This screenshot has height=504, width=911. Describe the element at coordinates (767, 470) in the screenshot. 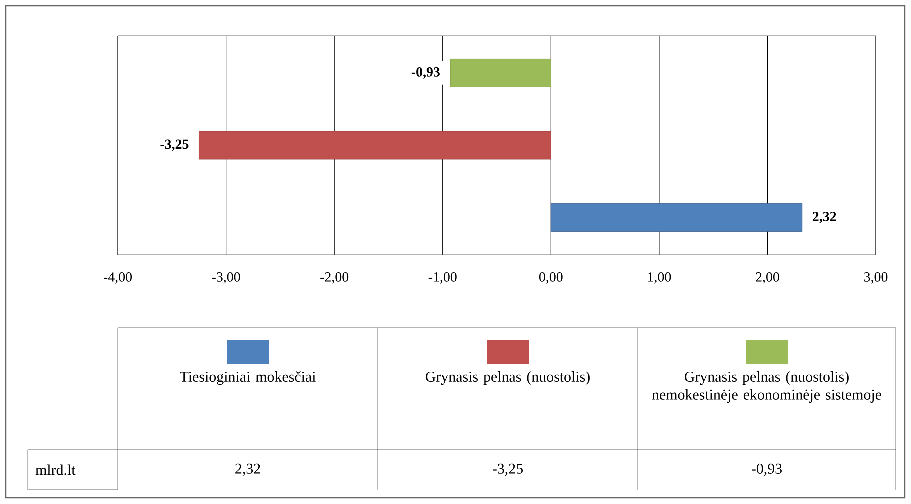

I see `text: -0,93` at that location.